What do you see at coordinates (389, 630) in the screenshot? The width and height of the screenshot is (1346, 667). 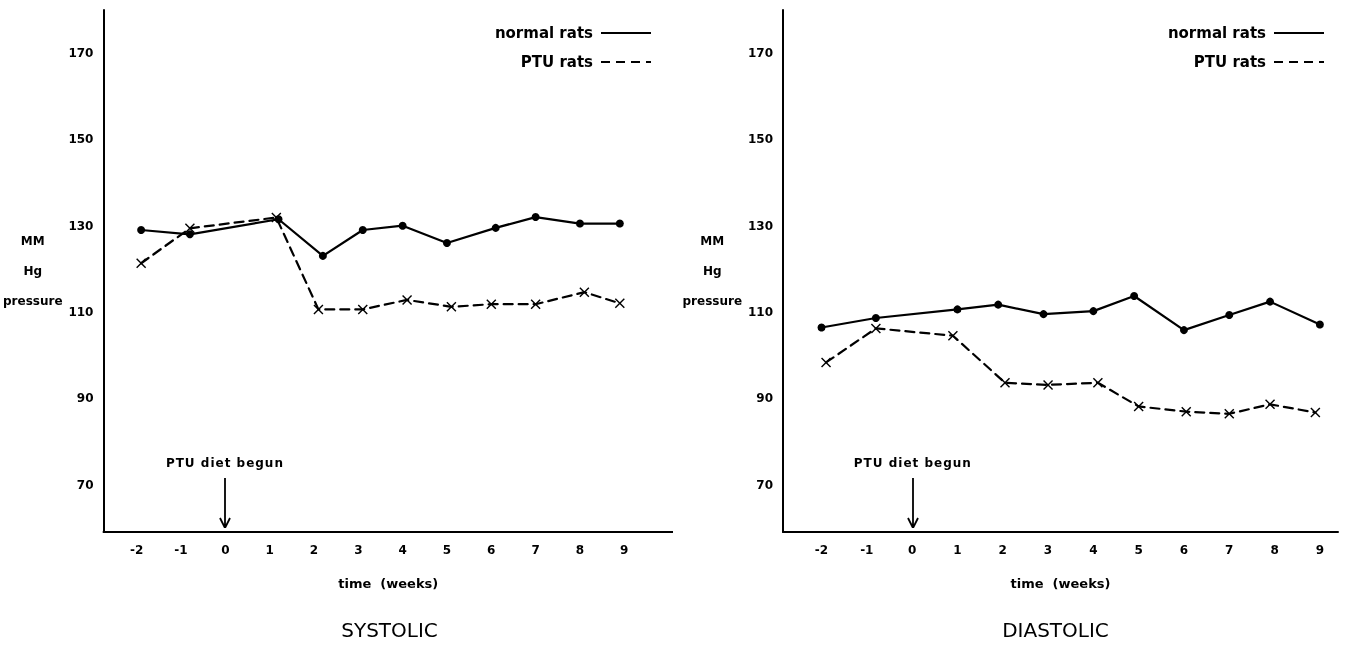 I see `text: SYSTOLIC` at bounding box center [389, 630].